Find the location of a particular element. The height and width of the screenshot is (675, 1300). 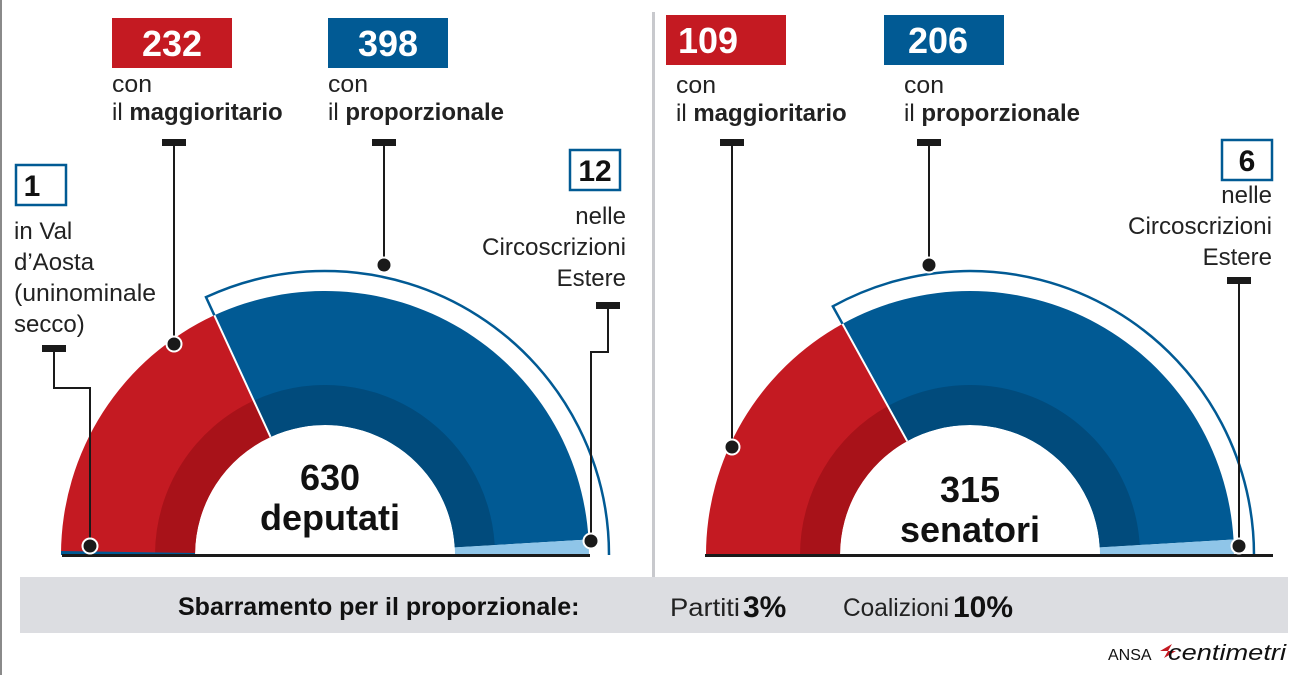

camera-aosta-leader-cap is located at coordinates (54, 348).